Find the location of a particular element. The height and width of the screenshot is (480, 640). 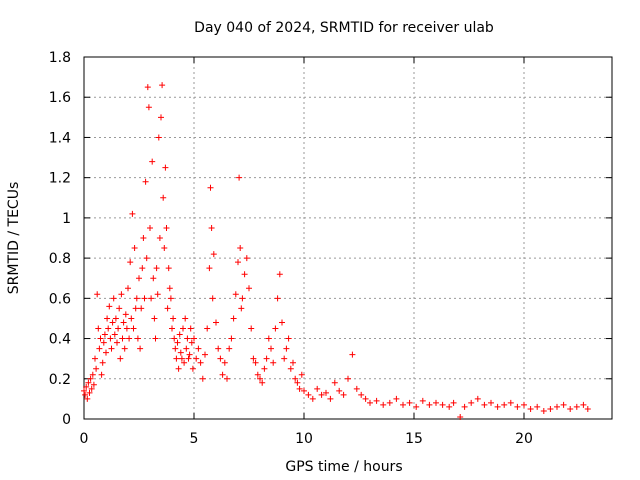

y-tick-label: 0 is located at coordinates (66, 420).